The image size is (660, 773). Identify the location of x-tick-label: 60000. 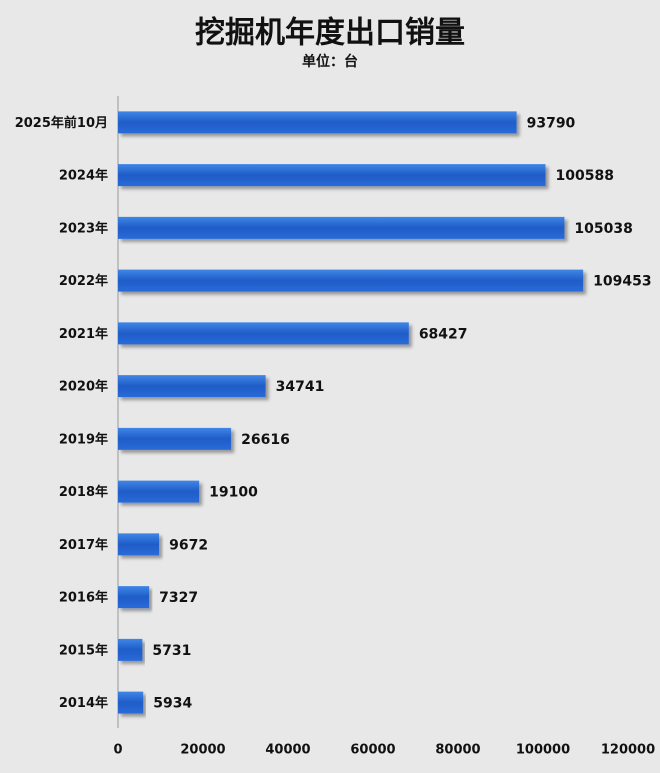
(372, 750).